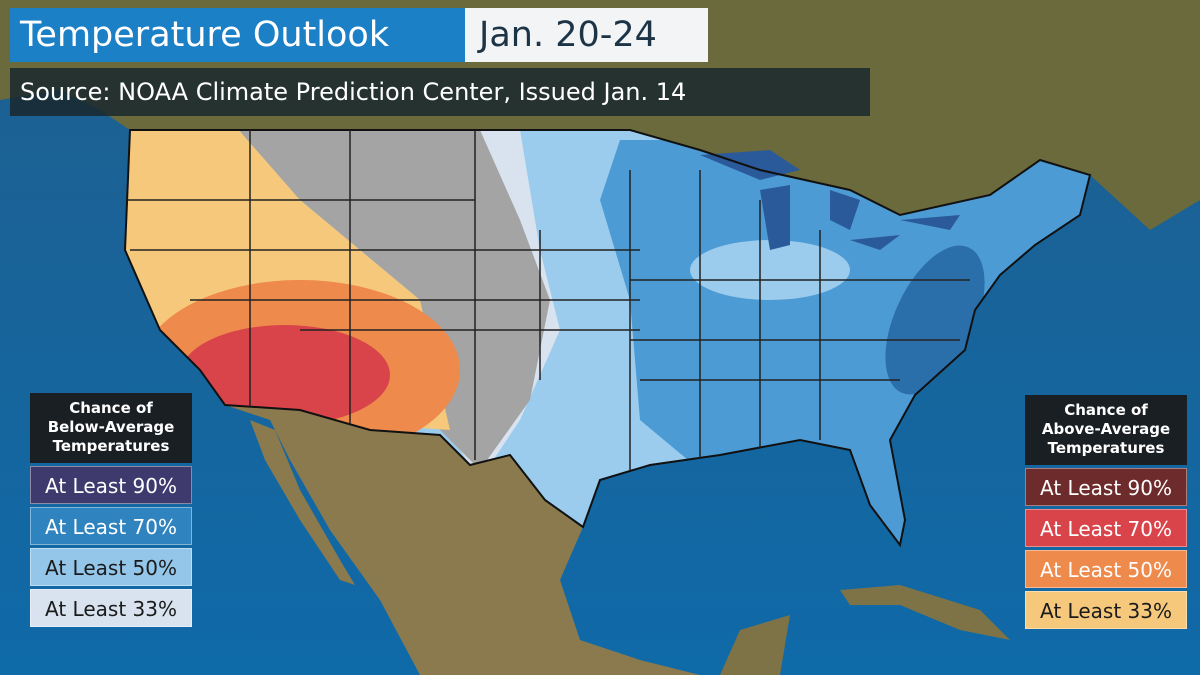 This screenshot has width=1200, height=675. I want to click on legend-title-line: Below-Average, so click(111, 427).